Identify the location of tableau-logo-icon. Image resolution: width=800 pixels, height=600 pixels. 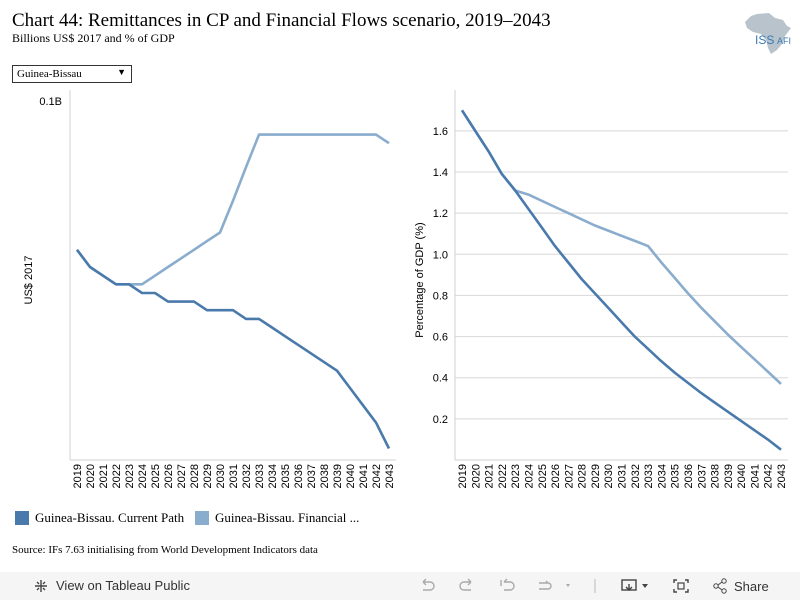
(41, 585).